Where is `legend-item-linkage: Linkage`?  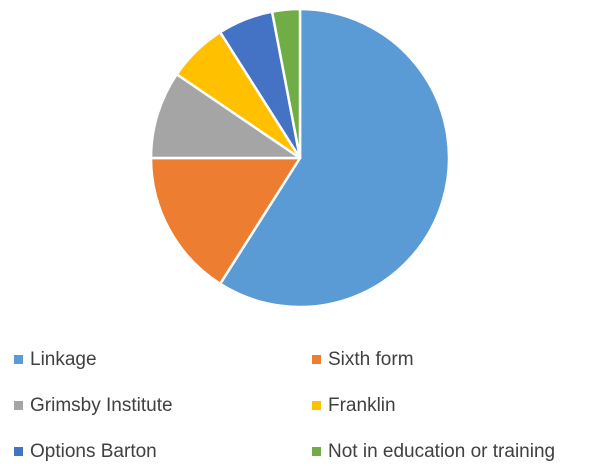 legend-item-linkage: Linkage is located at coordinates (55, 359).